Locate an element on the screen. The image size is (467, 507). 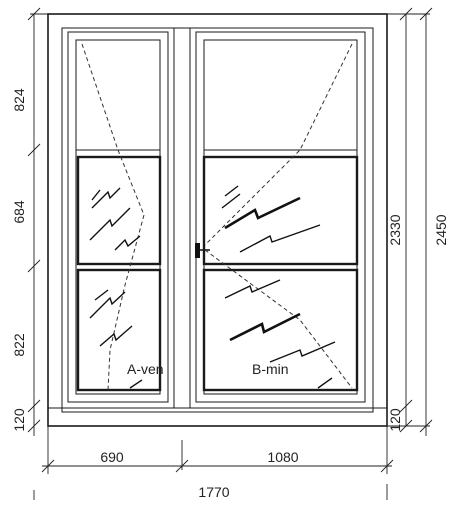
center-mullion is located at coordinates (182, 218).